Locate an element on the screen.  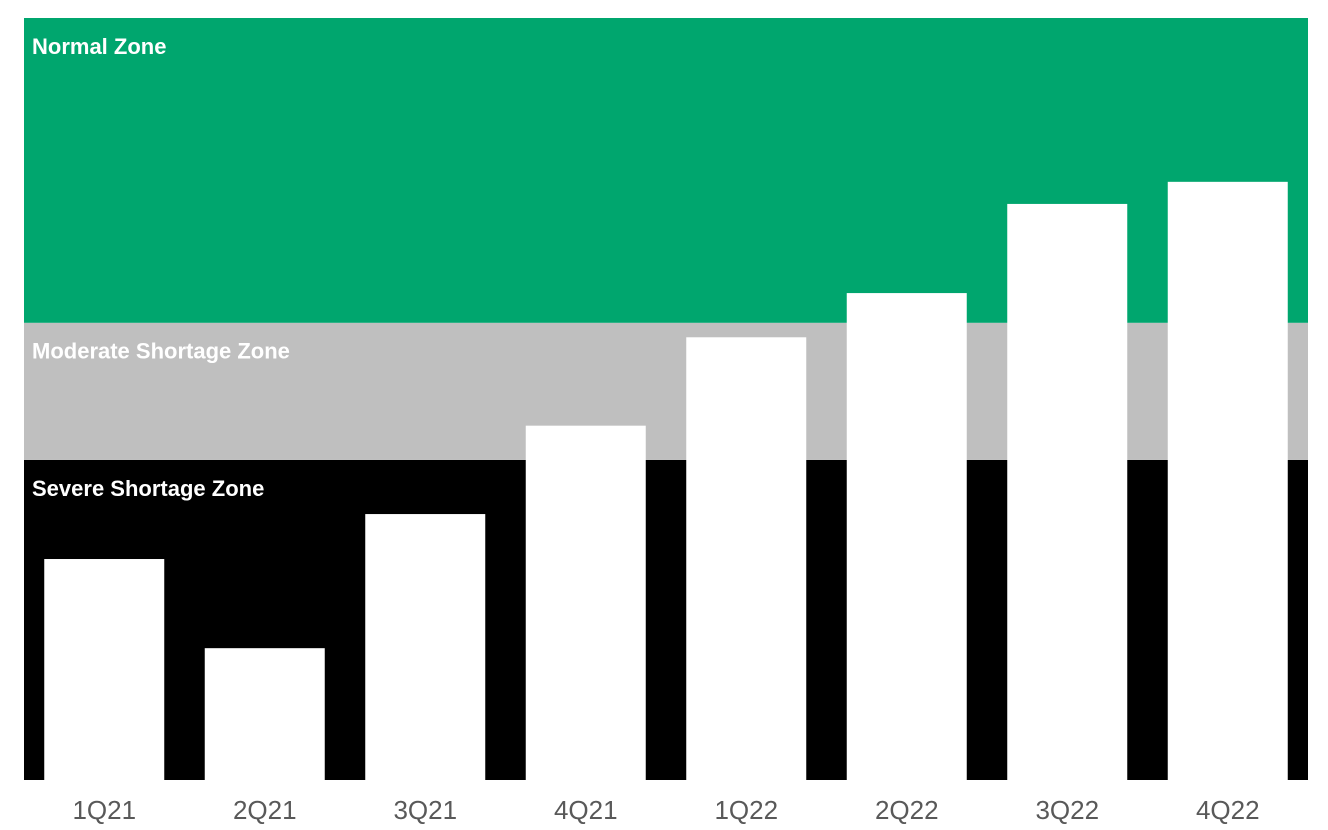
x-tick-label: 4Q21 is located at coordinates (586, 810).